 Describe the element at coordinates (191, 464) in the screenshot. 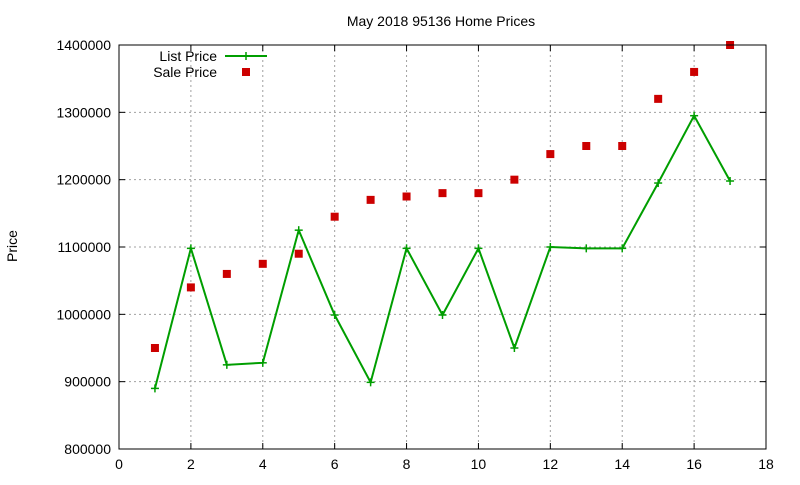

I see `x-tick-label: 2` at that location.